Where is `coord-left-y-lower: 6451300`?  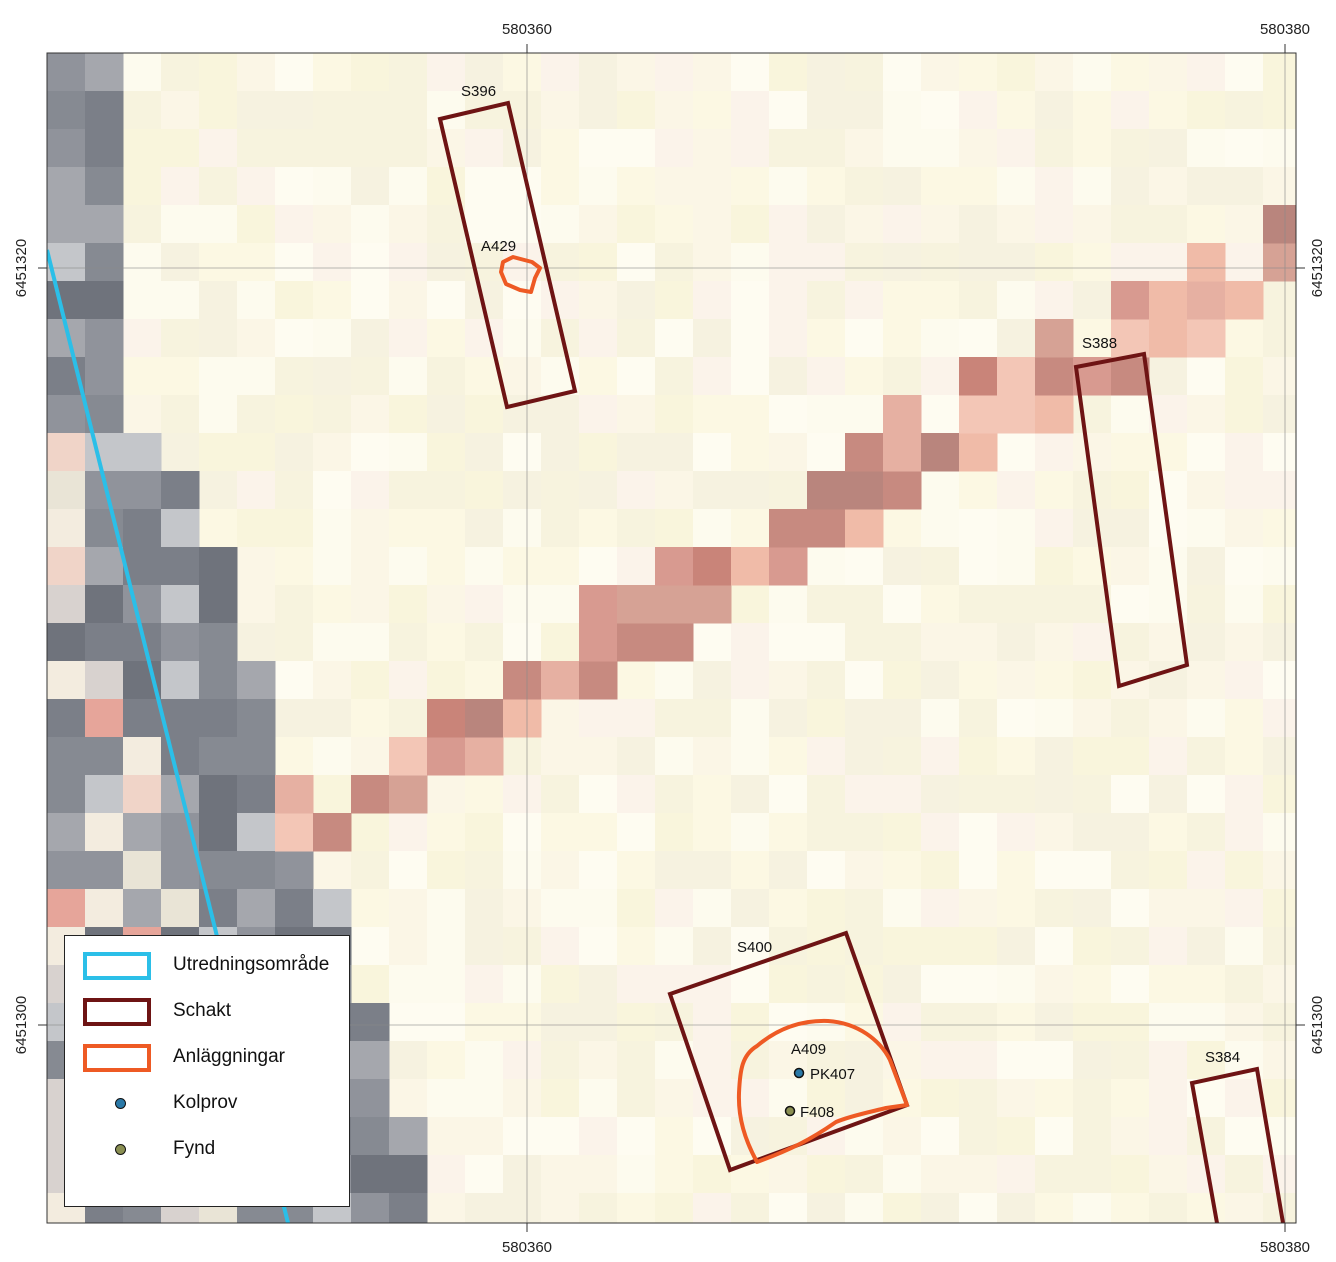 coord-left-y-lower: 6451300 is located at coordinates (21, 1025).